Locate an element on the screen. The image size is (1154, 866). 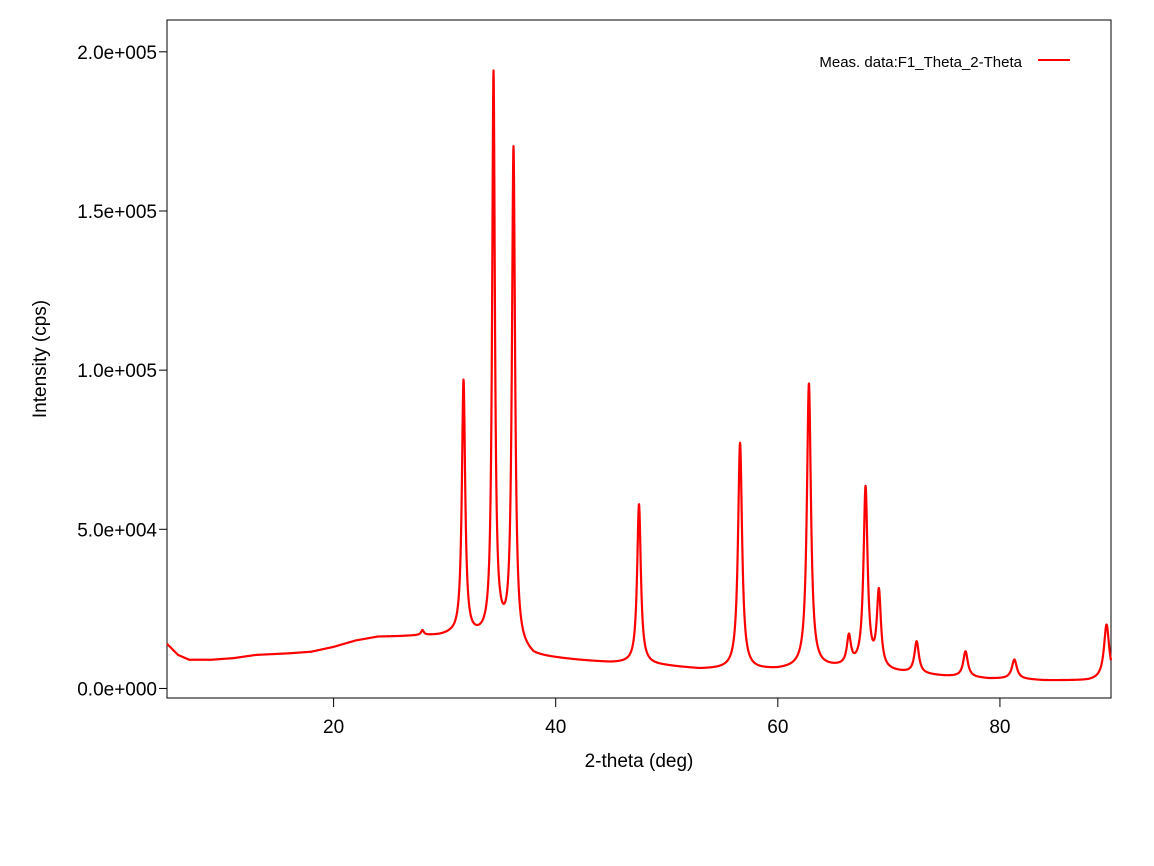
y-tick-label: 1.0e+005 is located at coordinates (117, 371).